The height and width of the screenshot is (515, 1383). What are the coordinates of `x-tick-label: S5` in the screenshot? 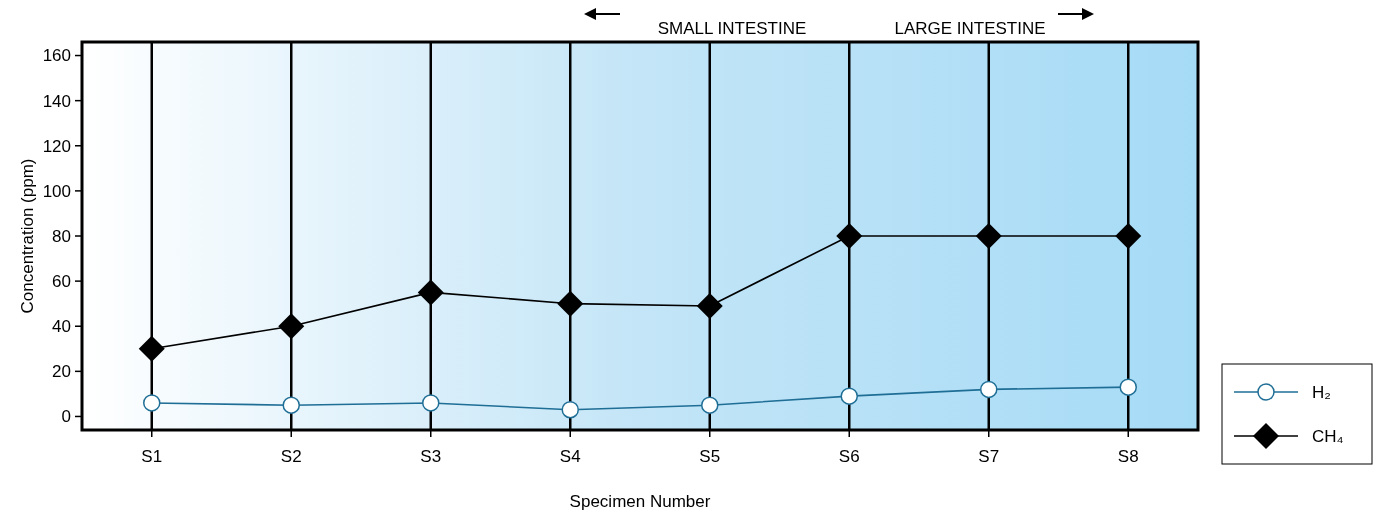 It's located at (710, 456).